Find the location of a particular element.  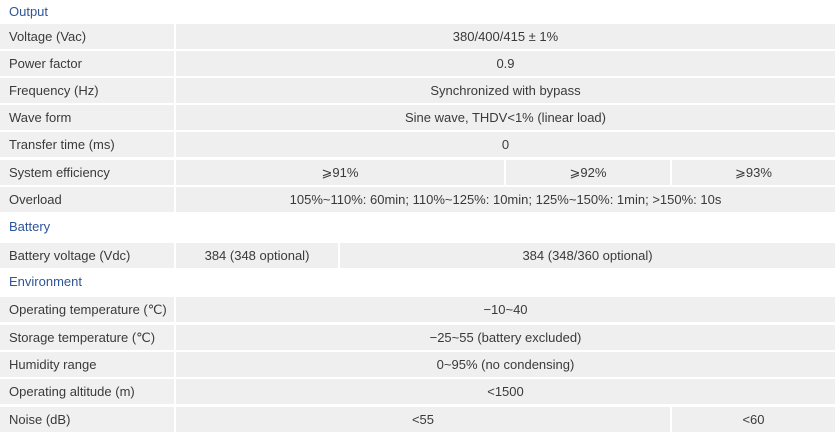

efficiency-value-2: ⩾92% is located at coordinates (588, 172).